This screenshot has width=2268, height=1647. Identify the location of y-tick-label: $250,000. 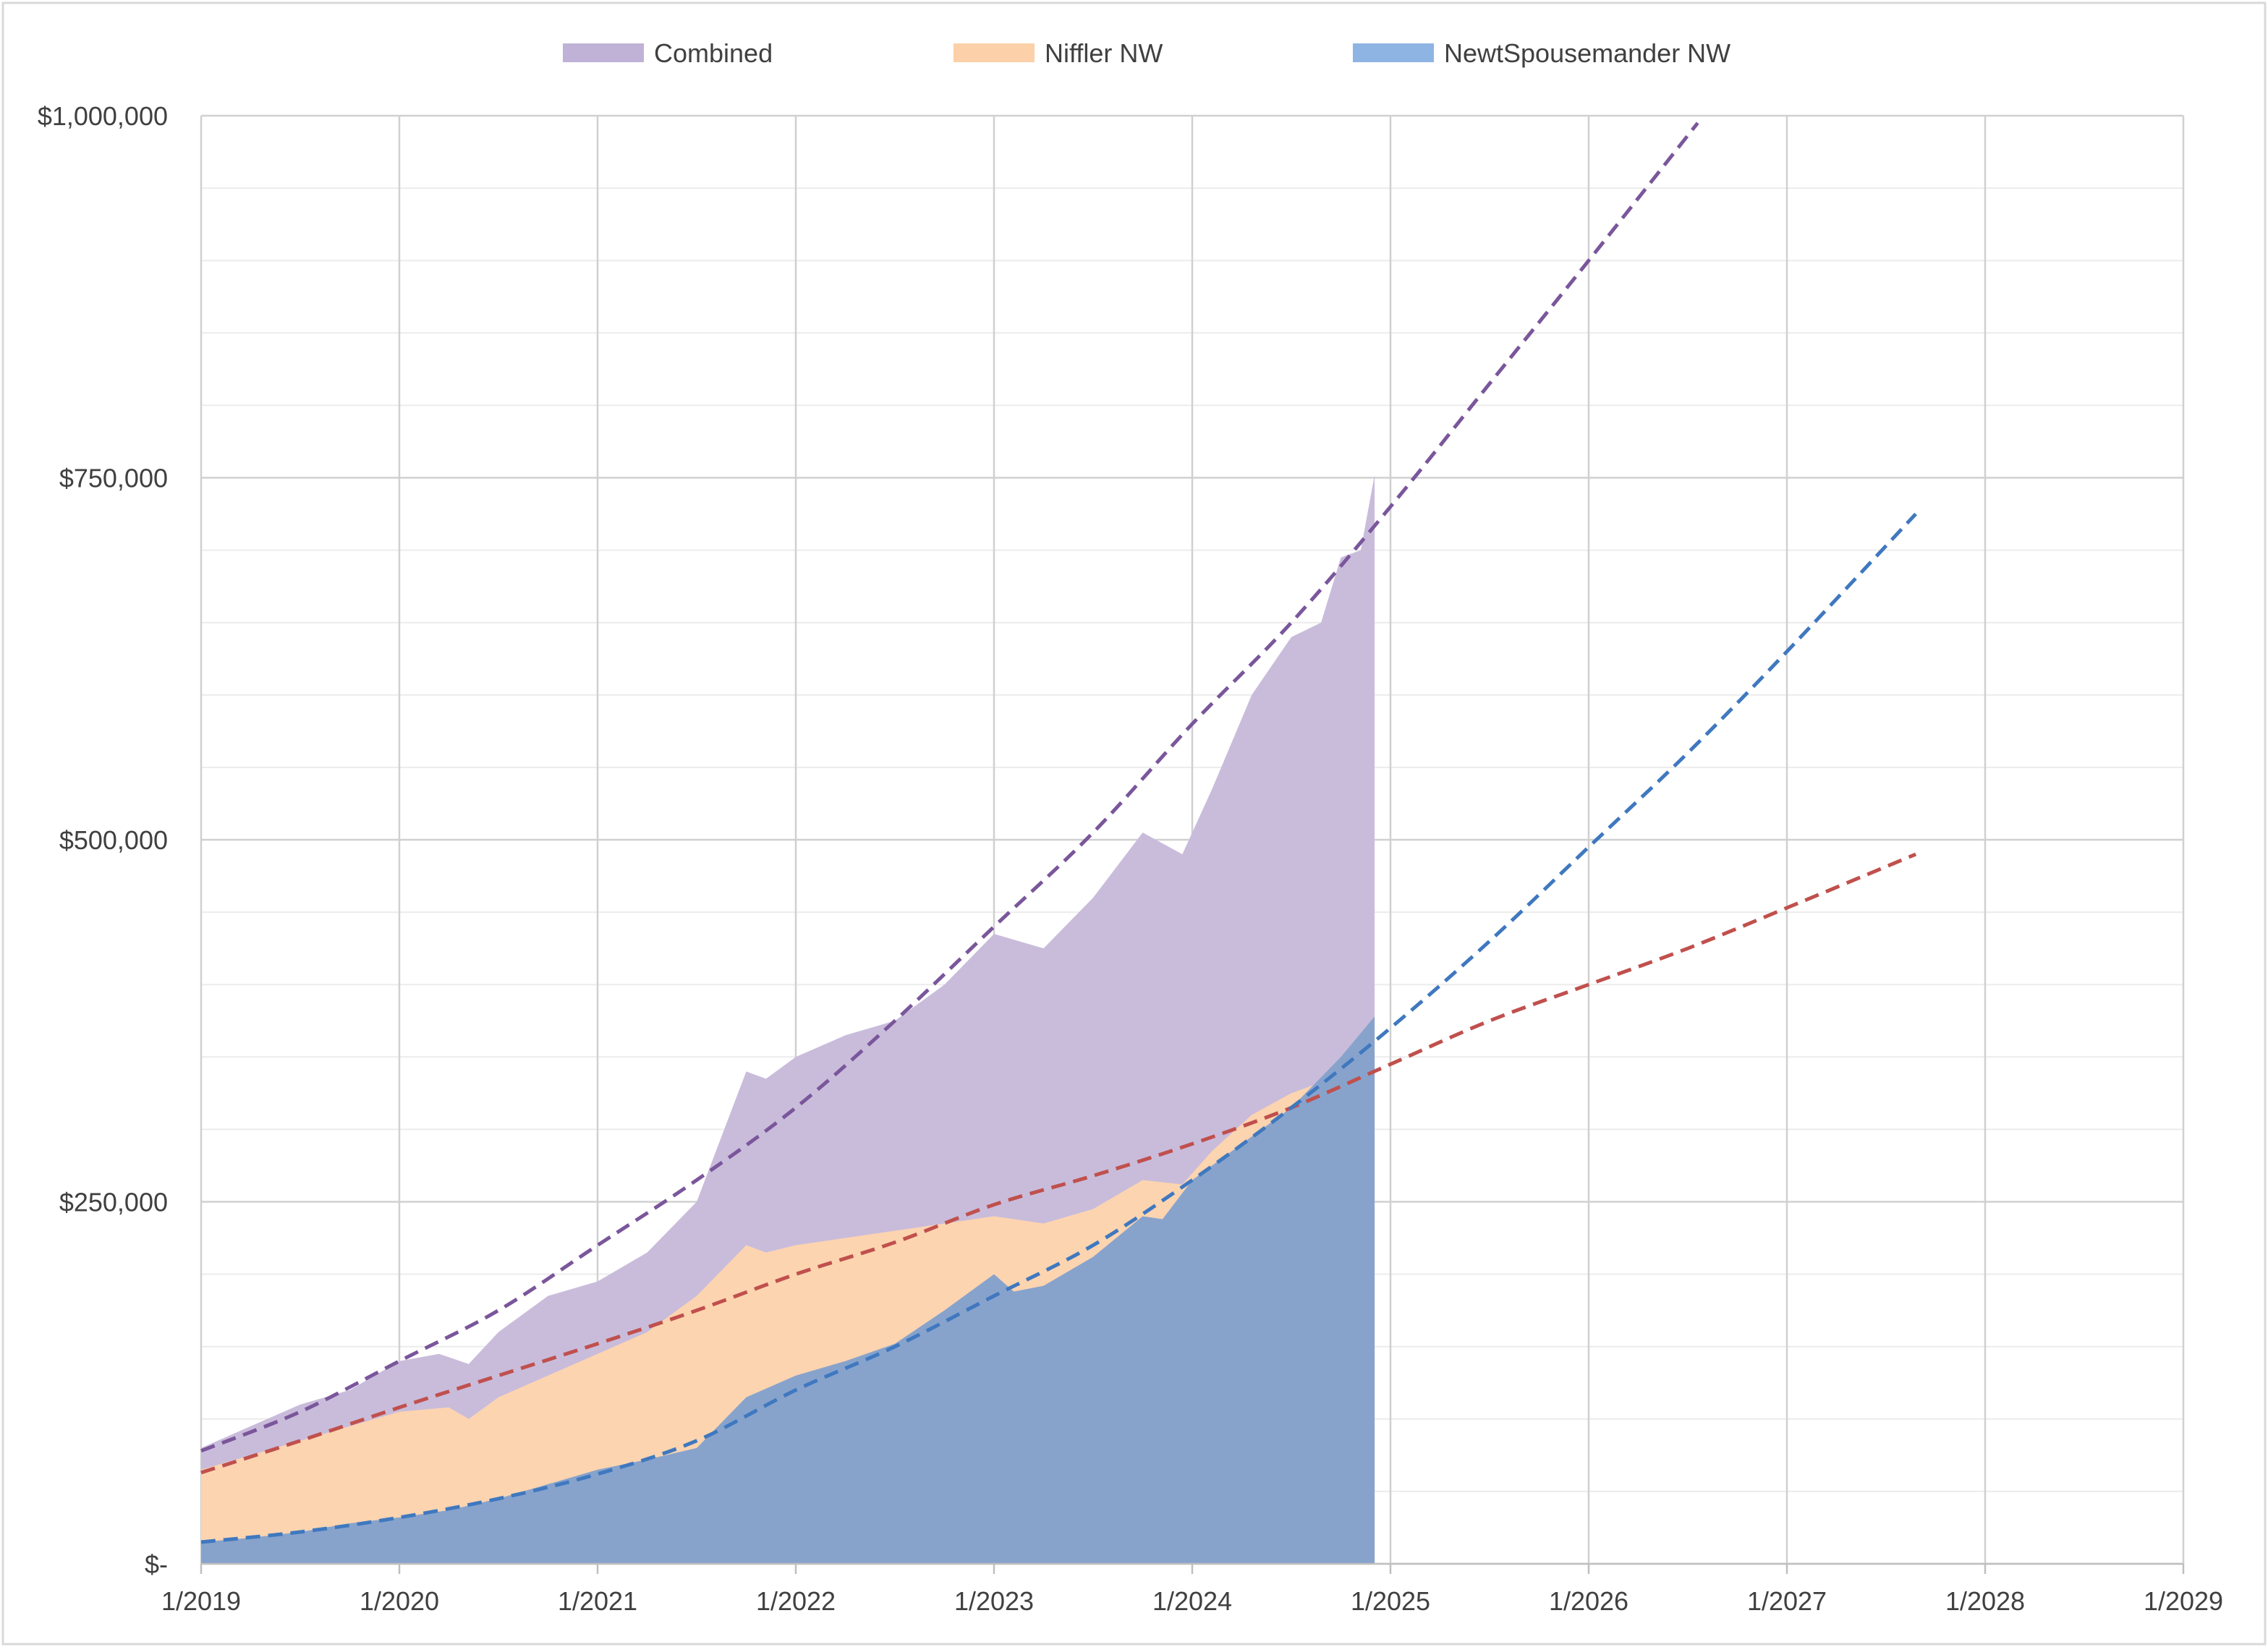
(113, 1202).